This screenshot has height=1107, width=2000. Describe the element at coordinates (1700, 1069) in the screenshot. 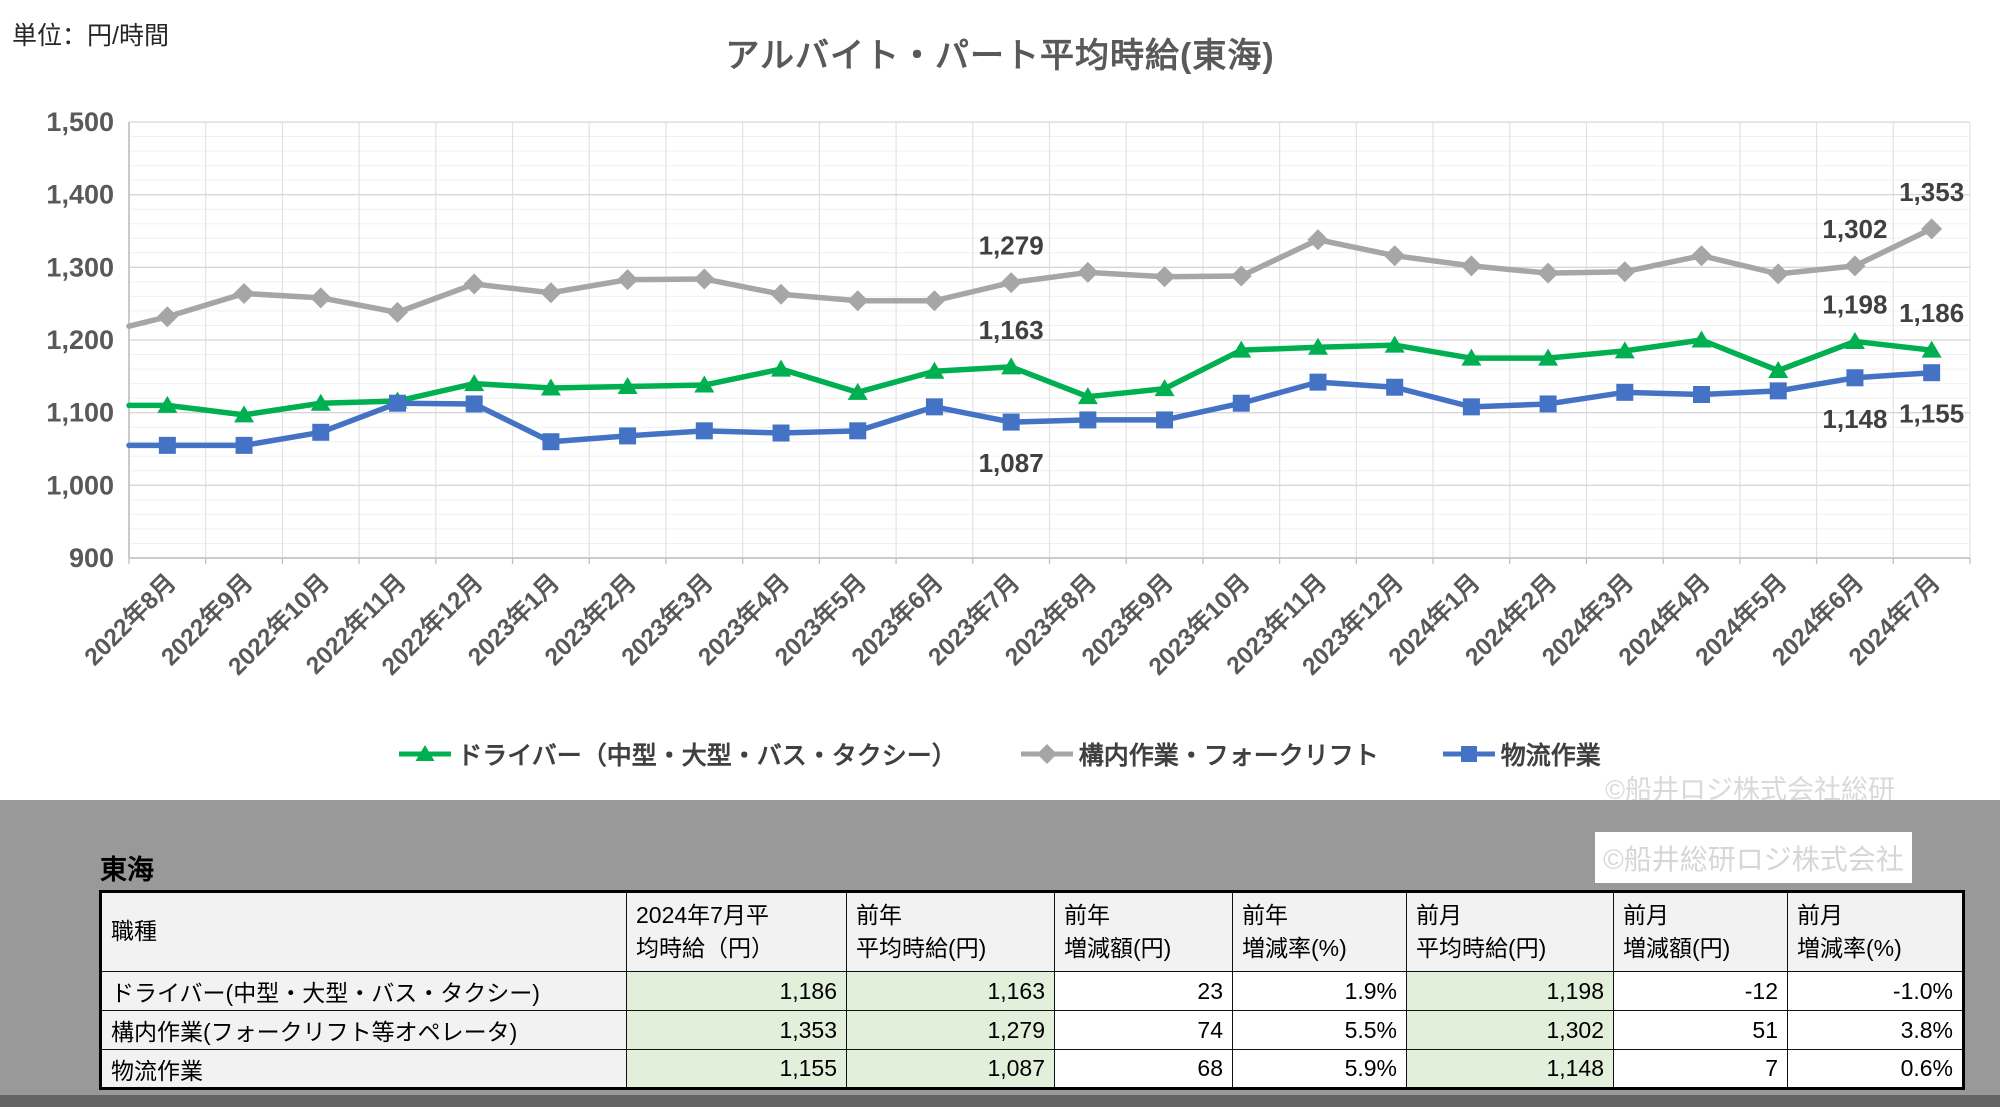

I see `butsuryu-prev-month-diff: 7` at that location.